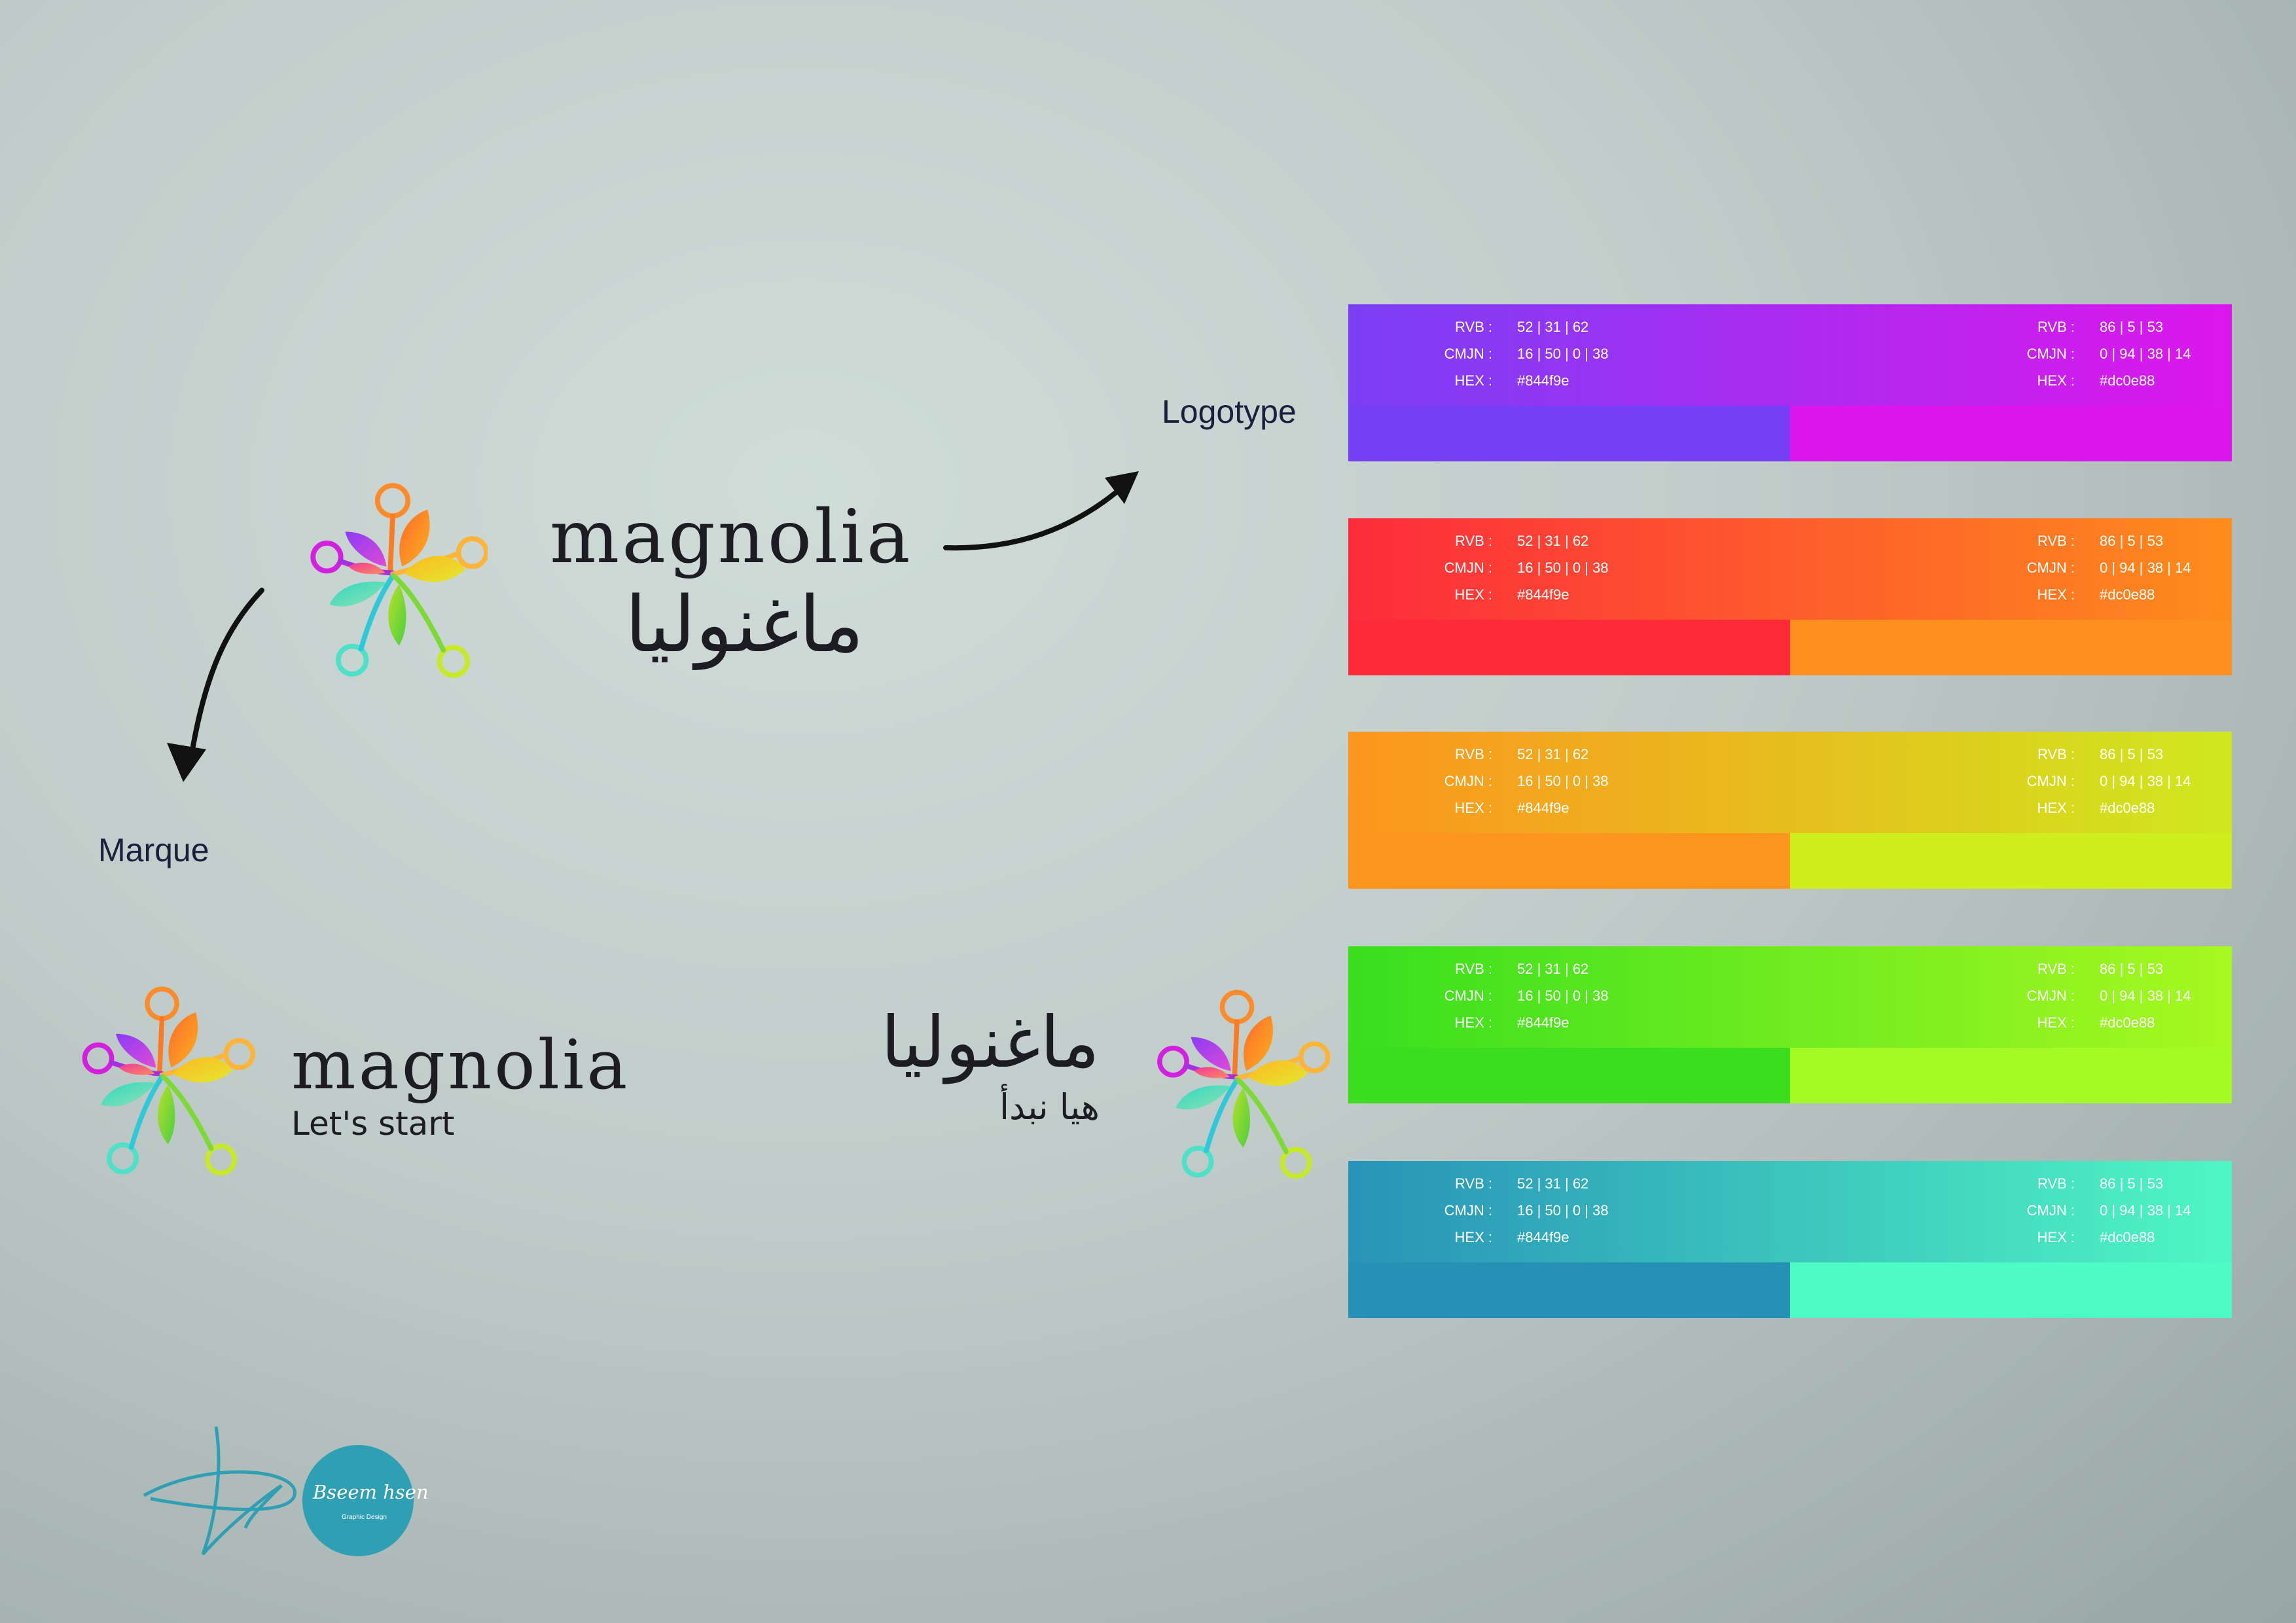  What do you see at coordinates (1041, 511) in the screenshot?
I see `arrow-to-logotype-icon` at bounding box center [1041, 511].